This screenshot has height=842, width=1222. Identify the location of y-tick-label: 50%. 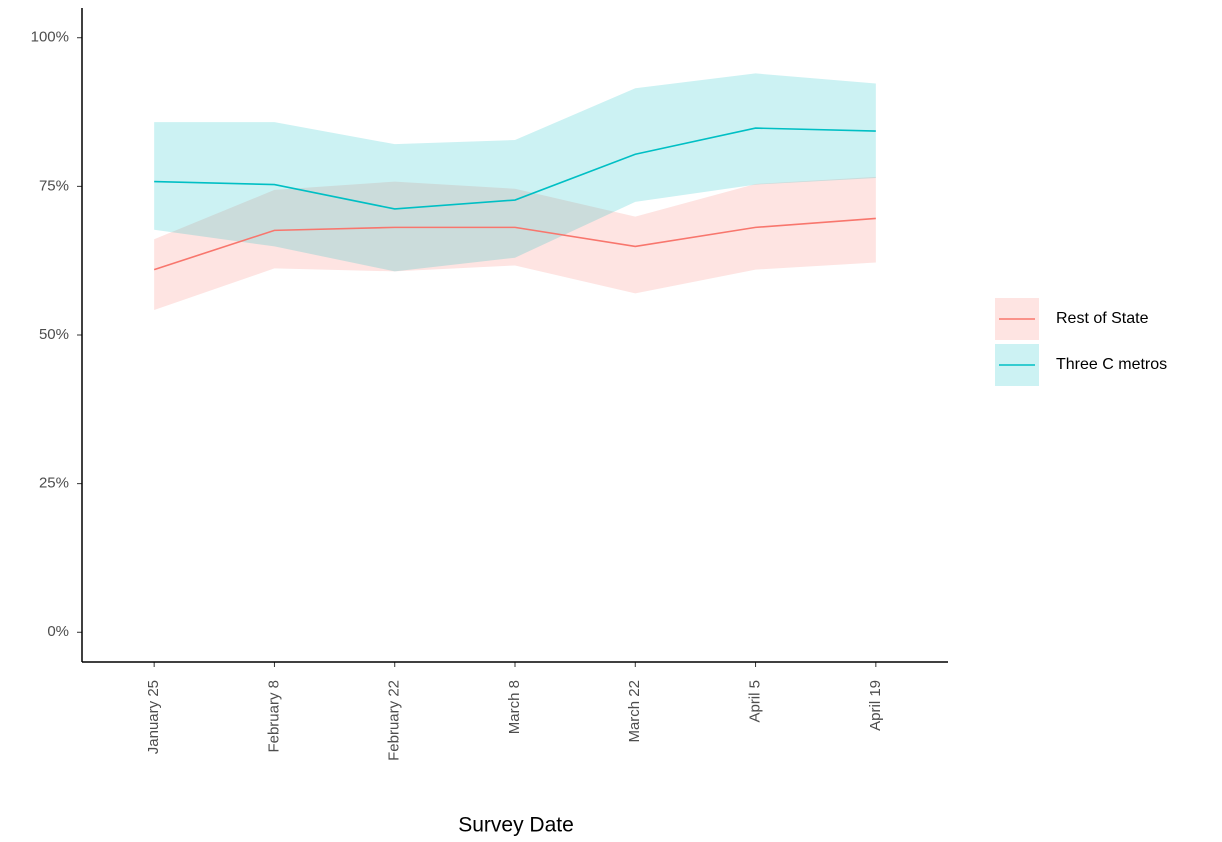
(54, 334).